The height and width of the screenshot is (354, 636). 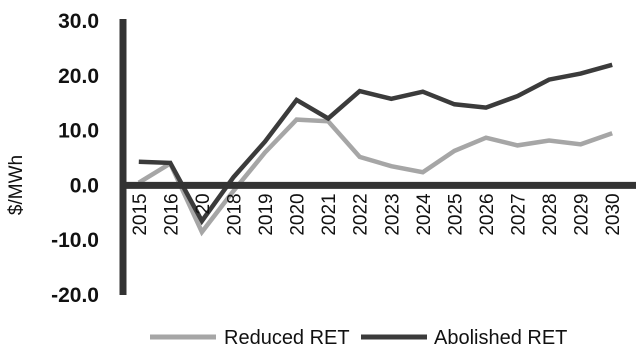 I want to click on legend-label-reduced-ret: Reduced RET, so click(x=287, y=338).